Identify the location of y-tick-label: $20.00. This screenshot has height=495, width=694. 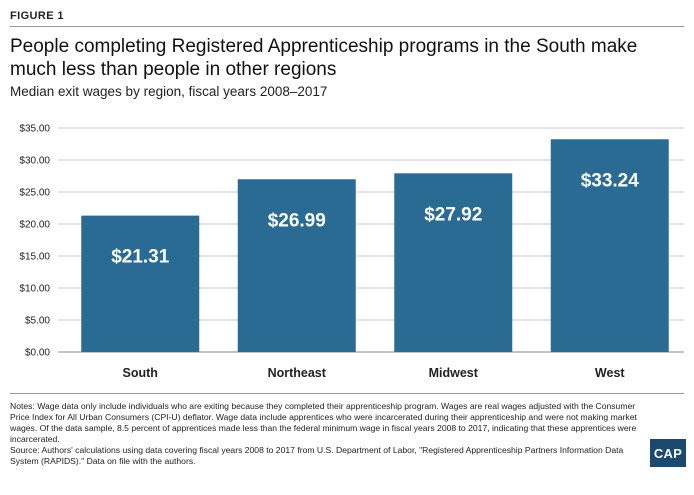
(34, 225).